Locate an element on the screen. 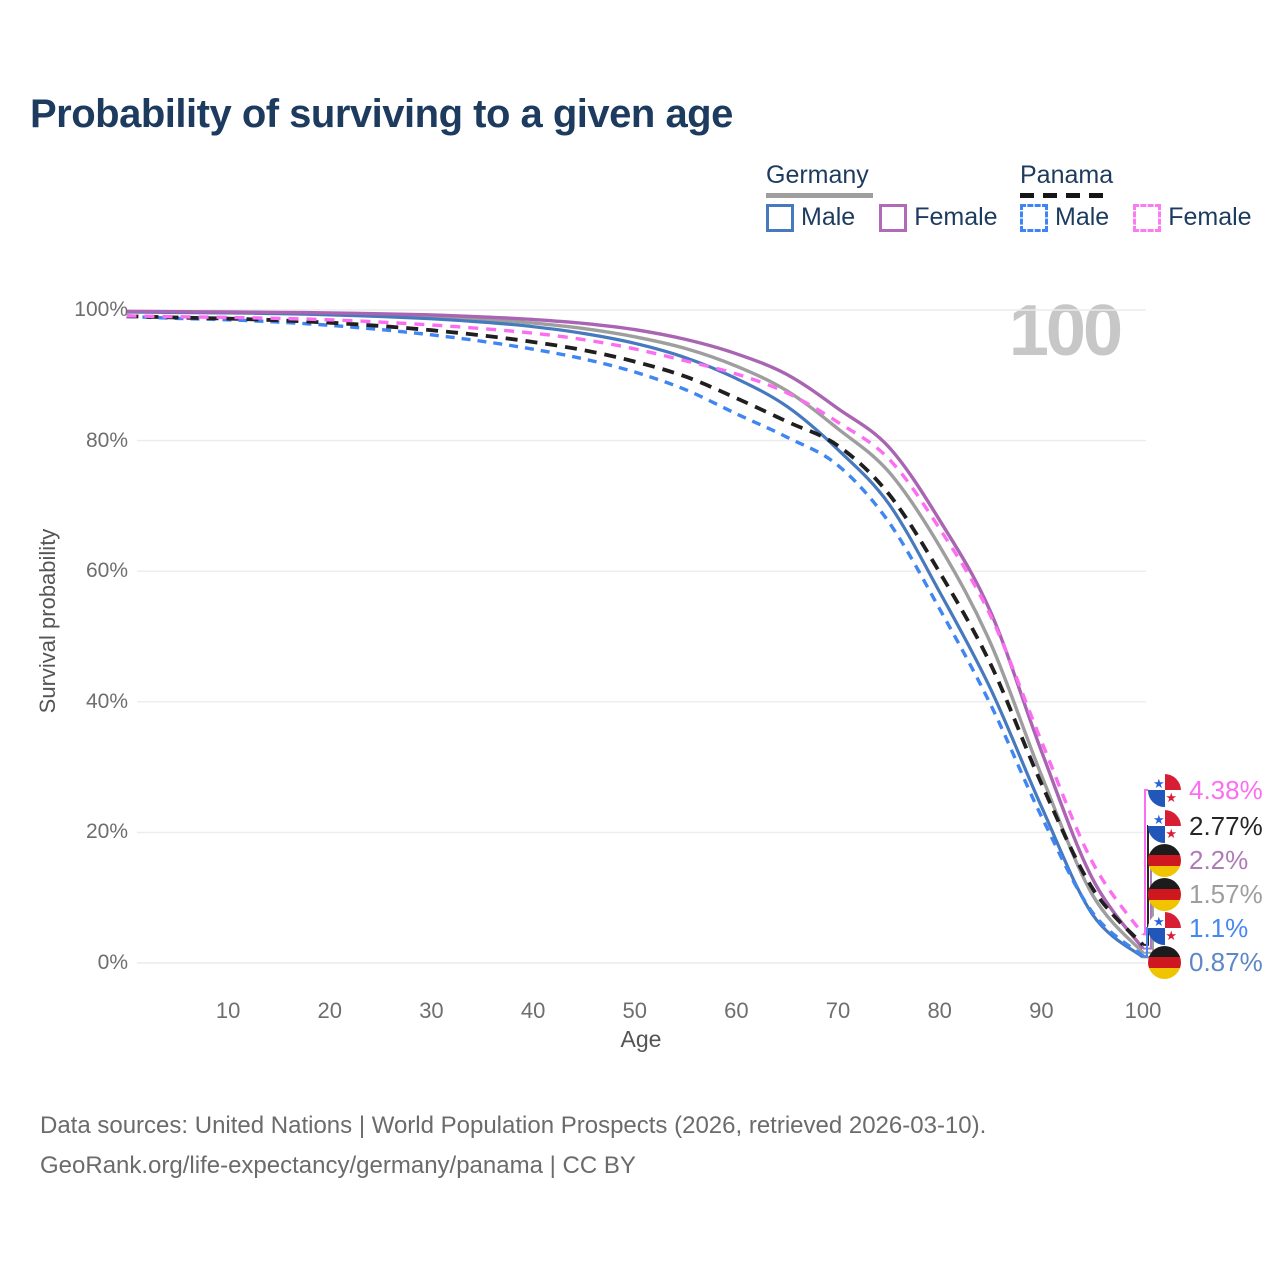  end-label-panama-male: ★ ★ 1.1% is located at coordinates (1198, 928).